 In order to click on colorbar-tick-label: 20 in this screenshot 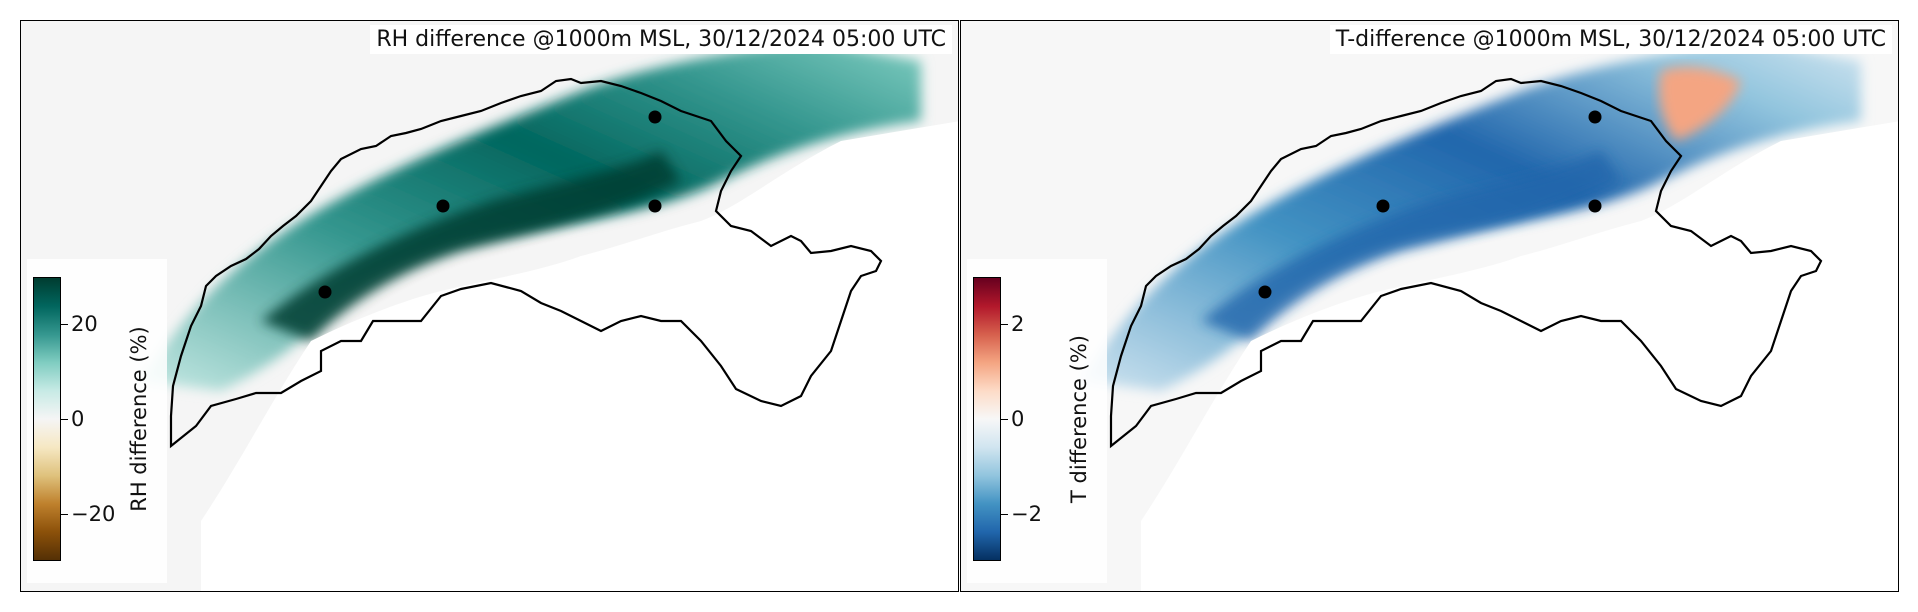, I will do `click(84, 324)`.